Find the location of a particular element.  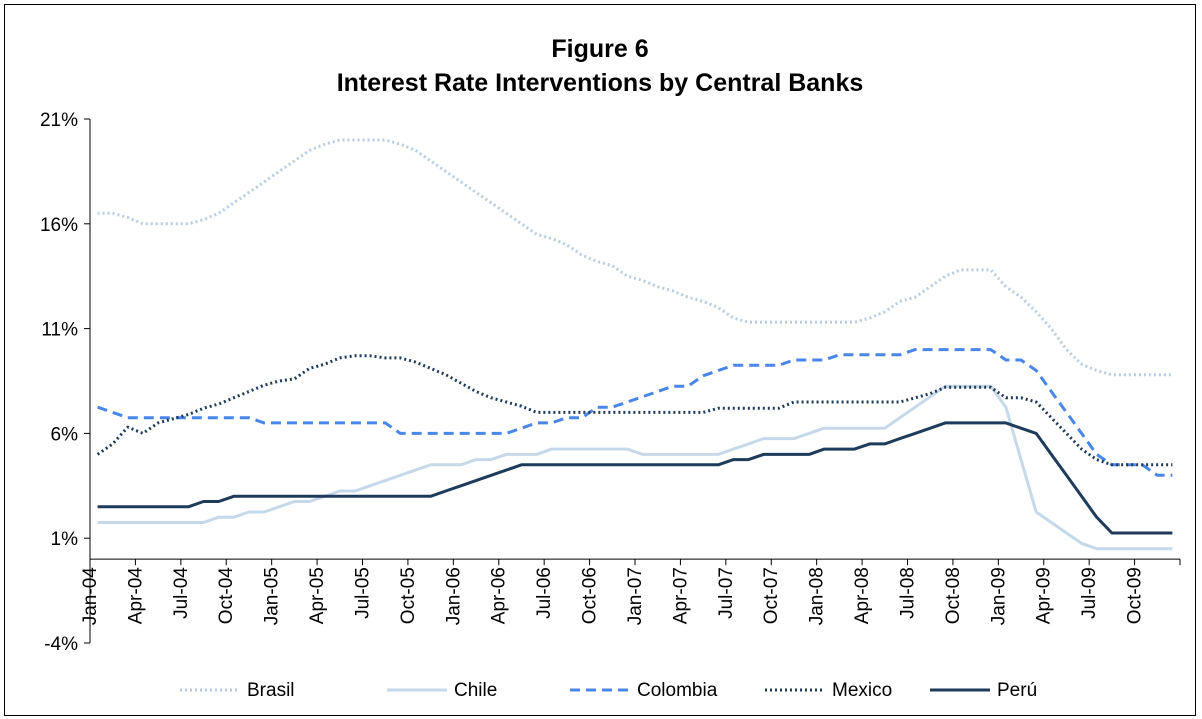

x-tick-label: Apr-04 is located at coordinates (135, 595).